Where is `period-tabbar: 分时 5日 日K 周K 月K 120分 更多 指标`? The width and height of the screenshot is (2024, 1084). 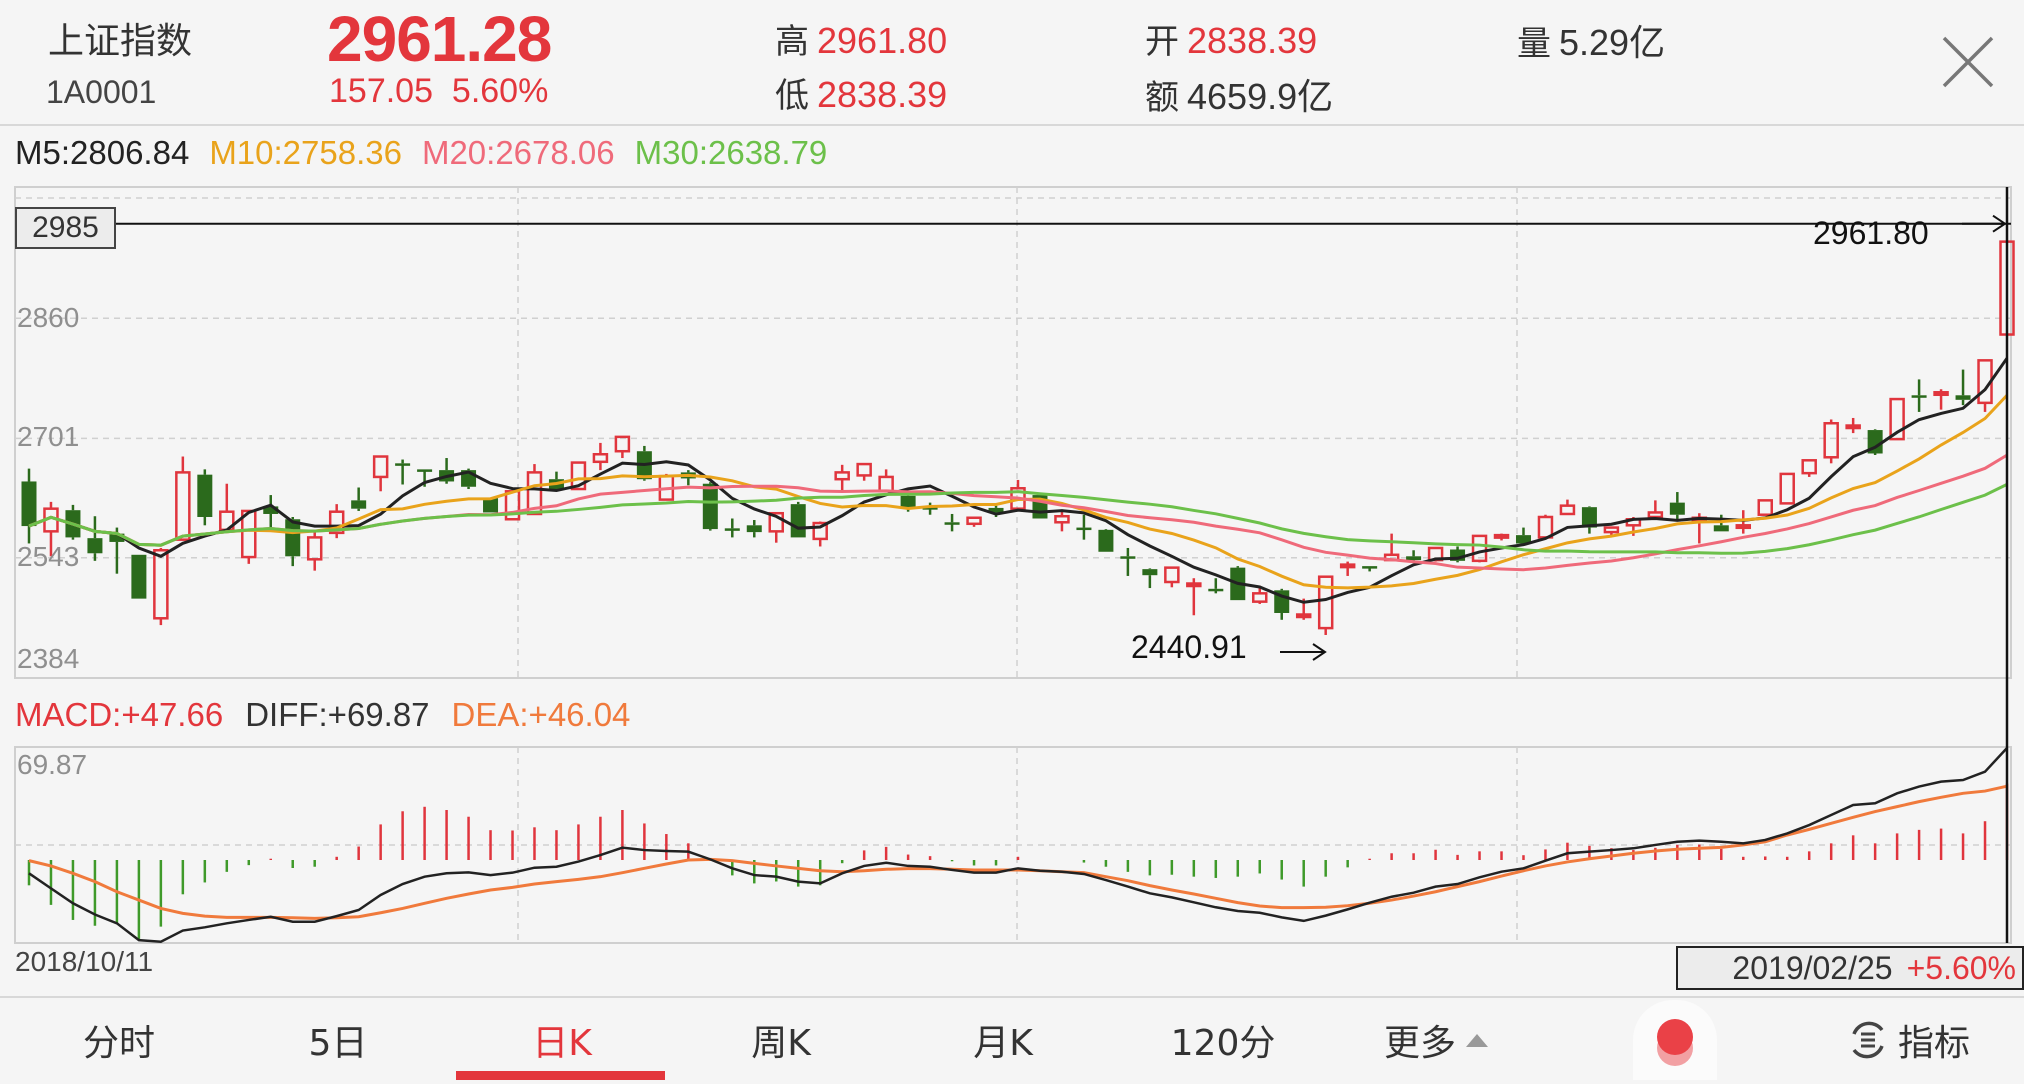
period-tabbar: 分时 5日 日K 周K 月K 120分 更多 指标 is located at coordinates (1012, 1039).